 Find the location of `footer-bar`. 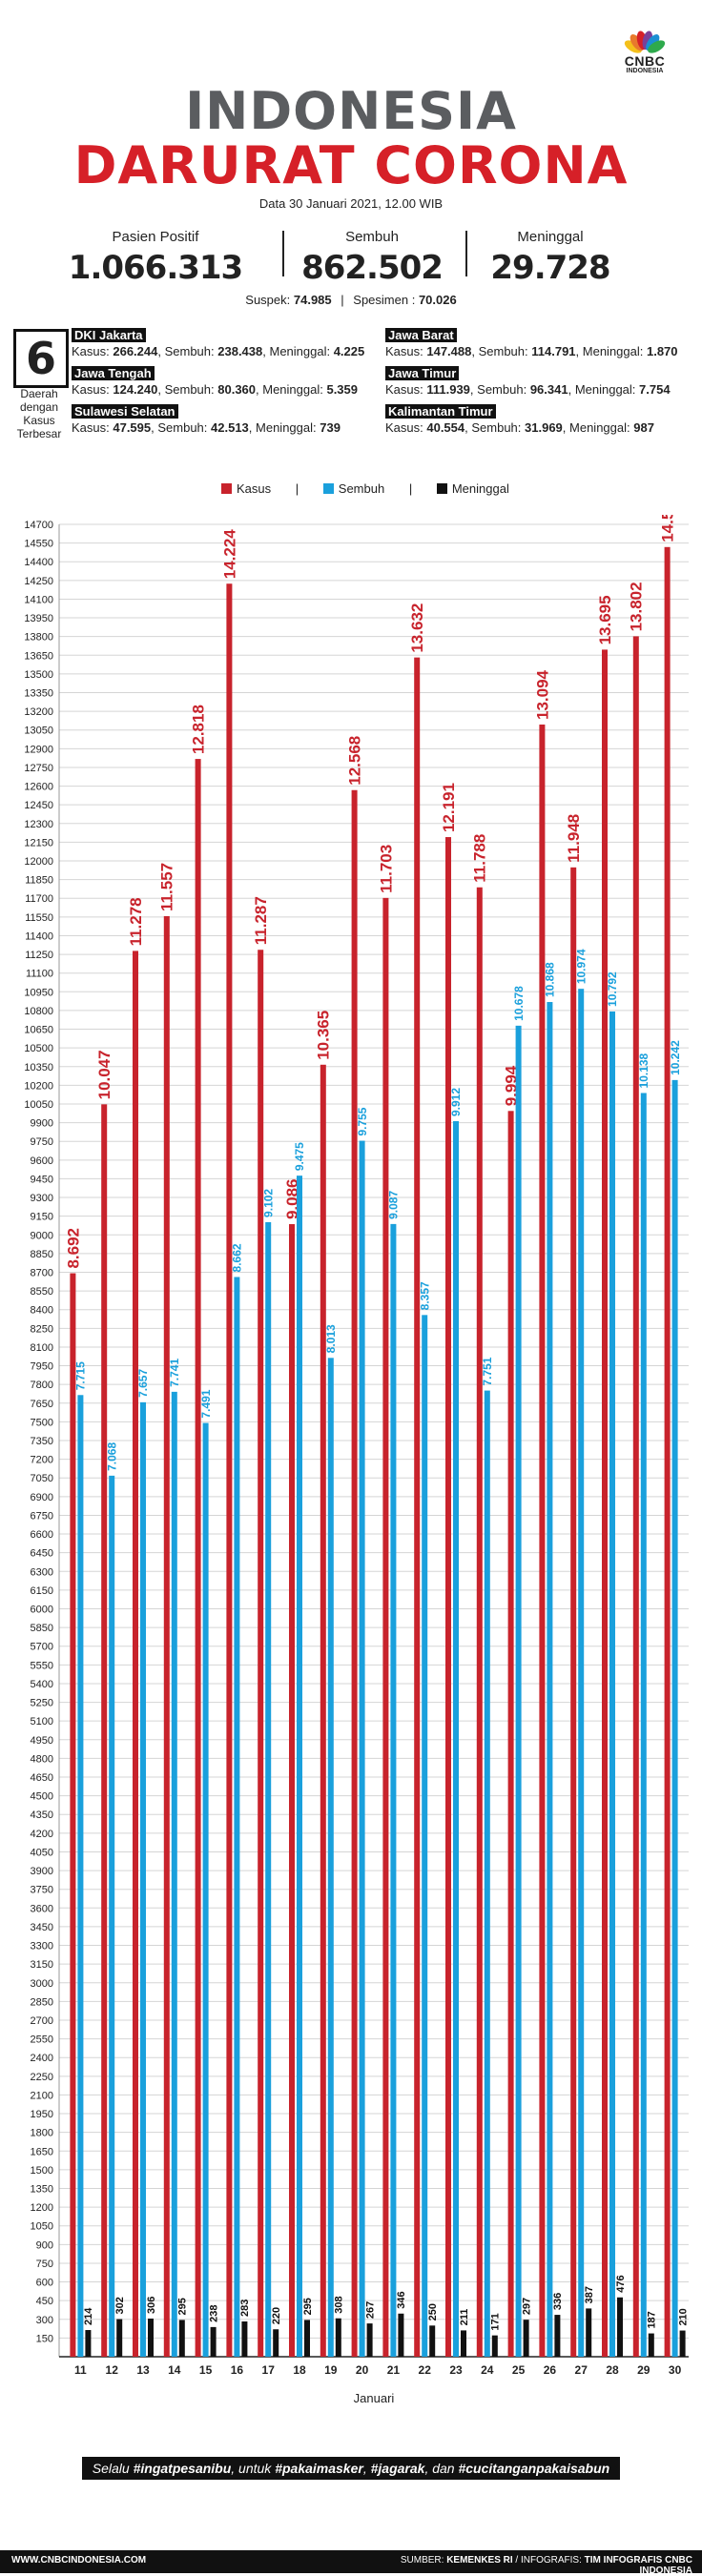

footer-bar is located at coordinates (351, 2561).